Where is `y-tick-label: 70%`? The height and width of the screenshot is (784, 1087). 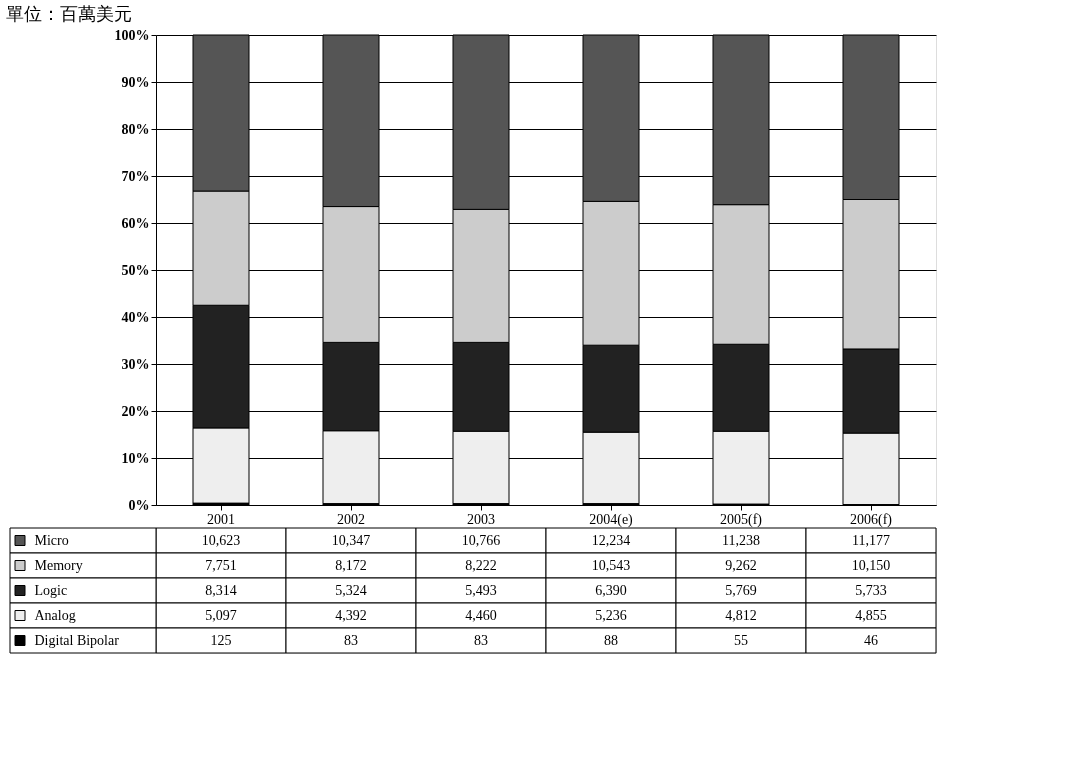 y-tick-label: 70% is located at coordinates (135, 176).